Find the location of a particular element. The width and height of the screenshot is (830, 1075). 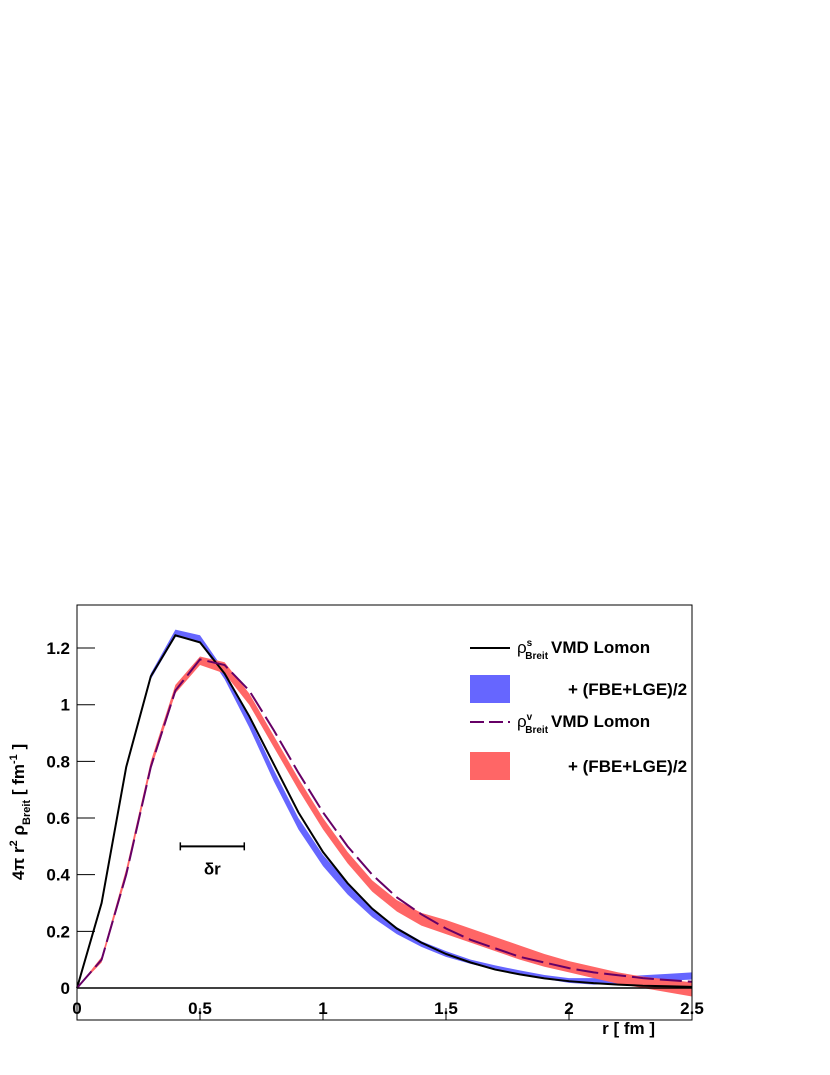

y-tick-label: 1.2 is located at coordinates (58, 648).